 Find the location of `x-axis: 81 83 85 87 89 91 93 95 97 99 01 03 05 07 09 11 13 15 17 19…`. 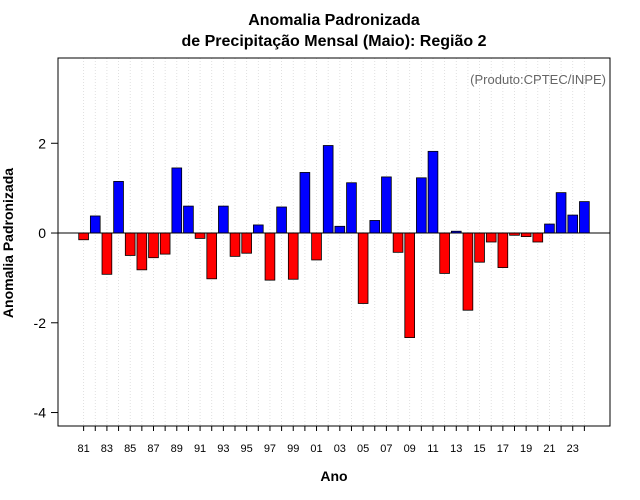

x-axis: 81 83 85 87 89 91 93 95 97 99 01 03 05 07 09 11 13 15 17 19… is located at coordinates (331, 440).